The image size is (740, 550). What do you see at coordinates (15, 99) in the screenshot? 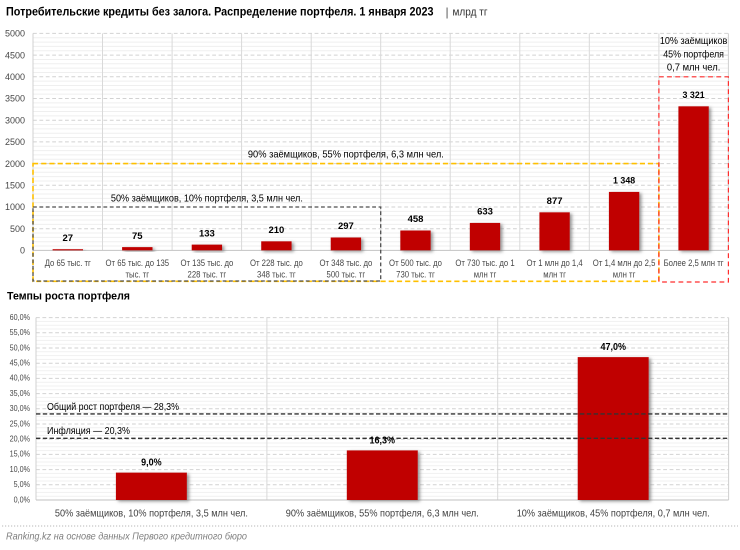
I see `svg-text: 3500` at bounding box center [15, 99].